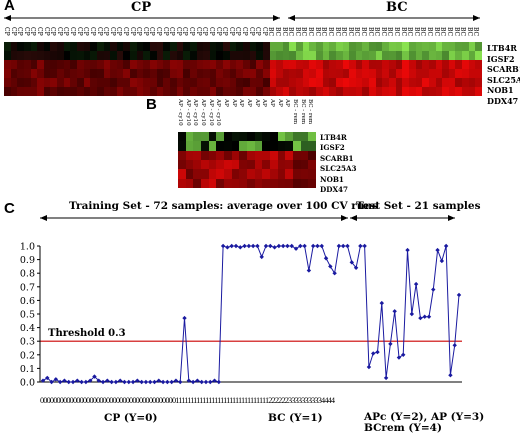 Image resolution: width=520 pixels, height=435 pixels. I want to click on y-tick-label: 0.3, so click(27, 342).